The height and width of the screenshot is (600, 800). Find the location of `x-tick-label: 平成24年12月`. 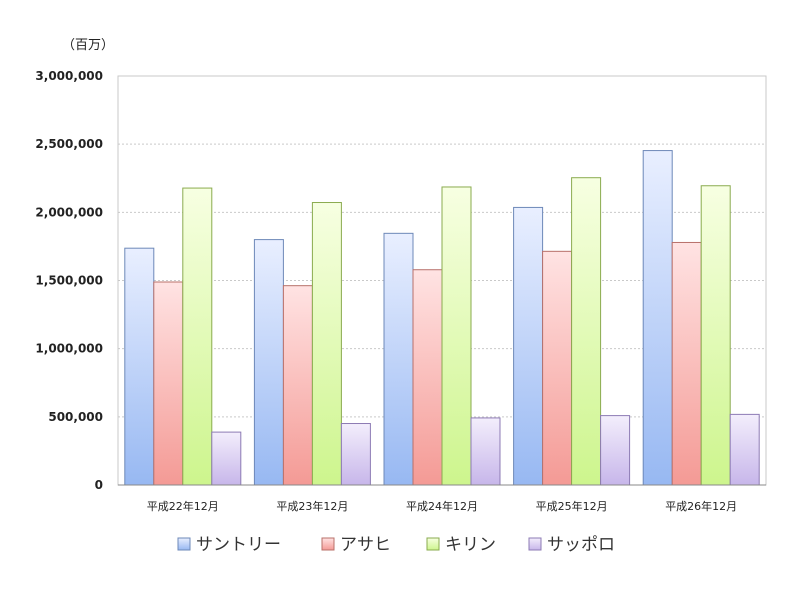

x-tick-label: 平成24年12月 is located at coordinates (442, 506).